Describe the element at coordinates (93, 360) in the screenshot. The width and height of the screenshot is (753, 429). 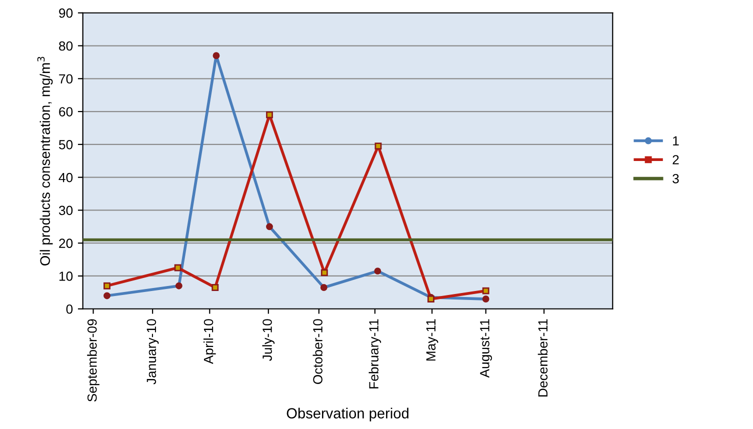
I see `x-tick-label: September-09` at that location.